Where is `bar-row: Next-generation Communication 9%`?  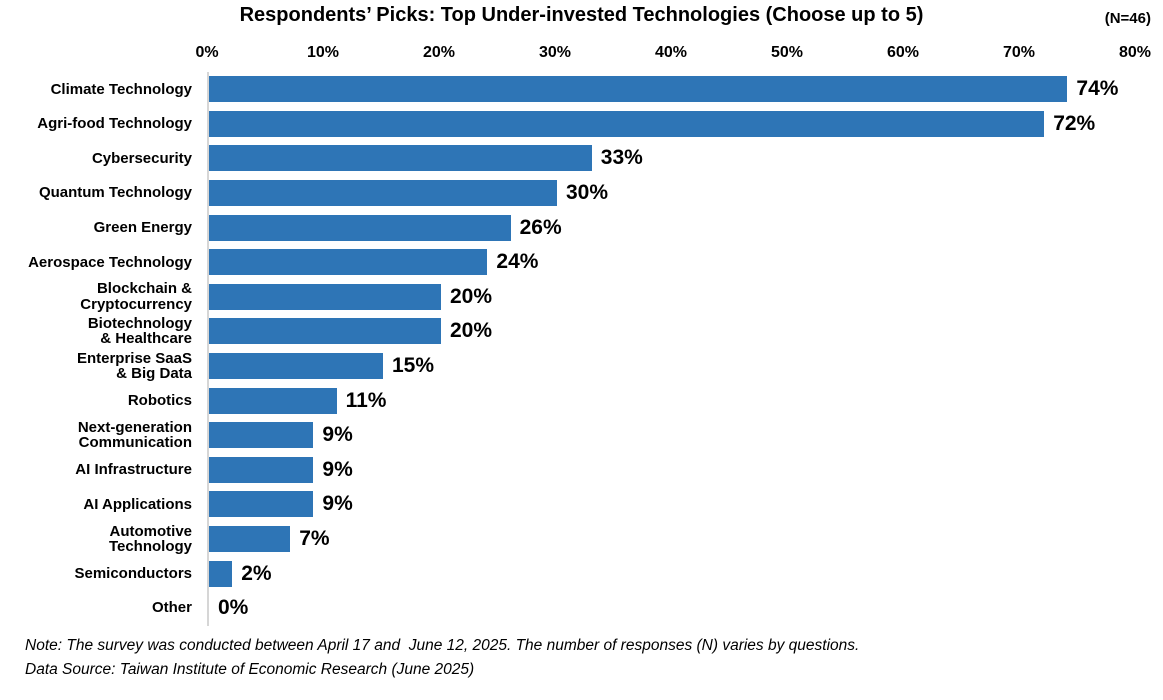
bar-row: Next-generation Communication 9% is located at coordinates (581, 435).